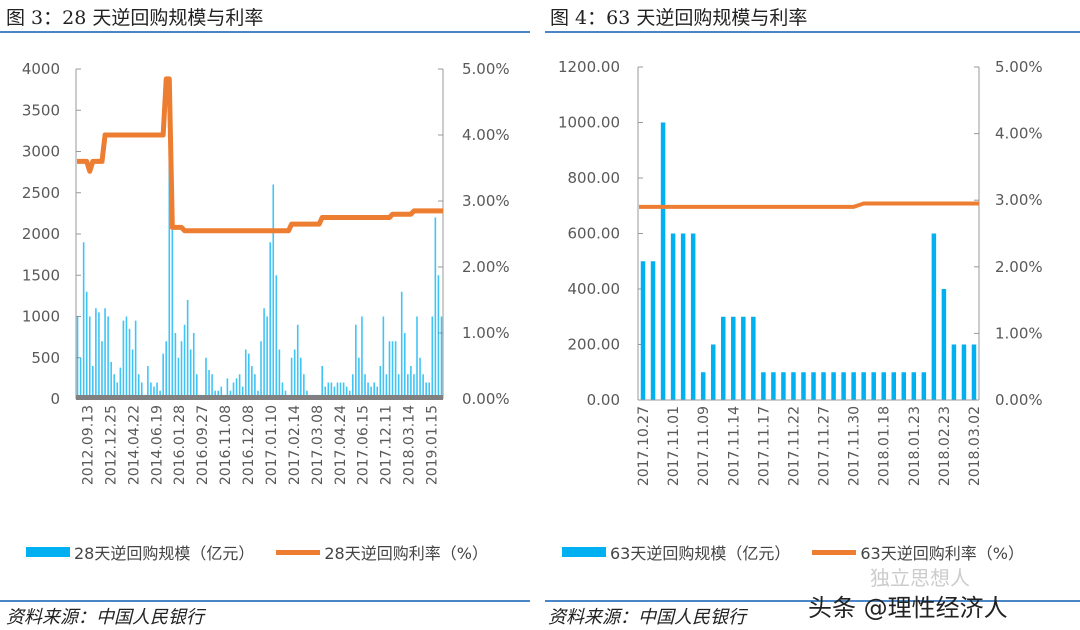  Describe the element at coordinates (644, 446) in the screenshot. I see `x-tick-label: 2017.10.27` at that location.